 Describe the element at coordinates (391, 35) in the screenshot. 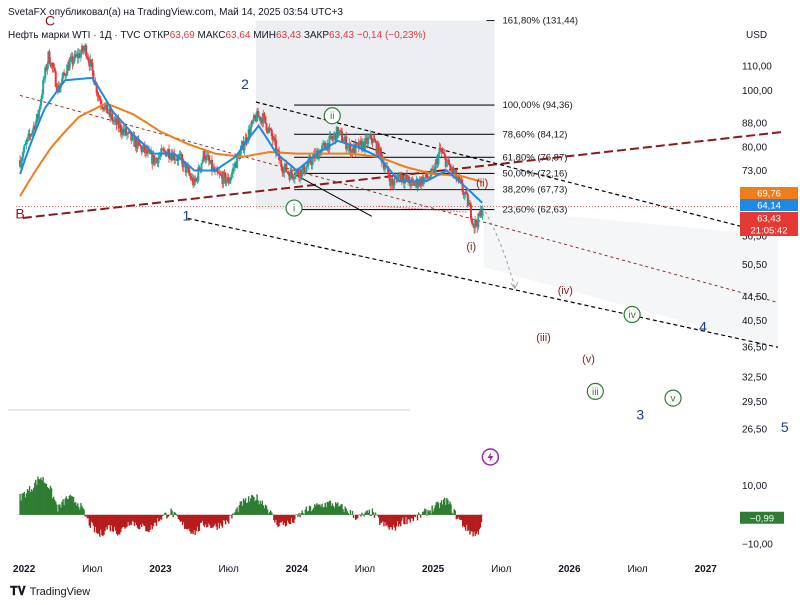

I see `change-value: −0,14 (−0,23%)` at that location.